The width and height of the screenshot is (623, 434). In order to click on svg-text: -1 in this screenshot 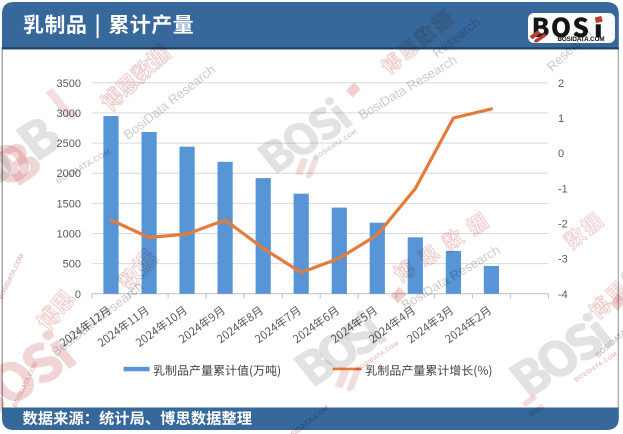, I will do `click(563, 189)`.